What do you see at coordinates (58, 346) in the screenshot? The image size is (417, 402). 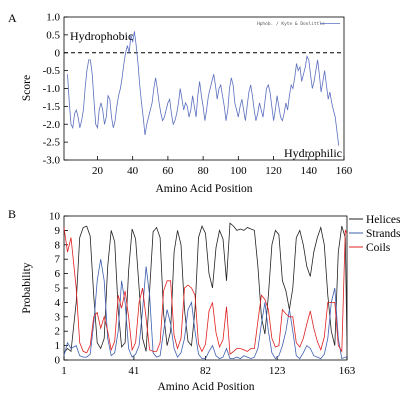 I see `panel-b-y-tick-label: 1` at bounding box center [58, 346].